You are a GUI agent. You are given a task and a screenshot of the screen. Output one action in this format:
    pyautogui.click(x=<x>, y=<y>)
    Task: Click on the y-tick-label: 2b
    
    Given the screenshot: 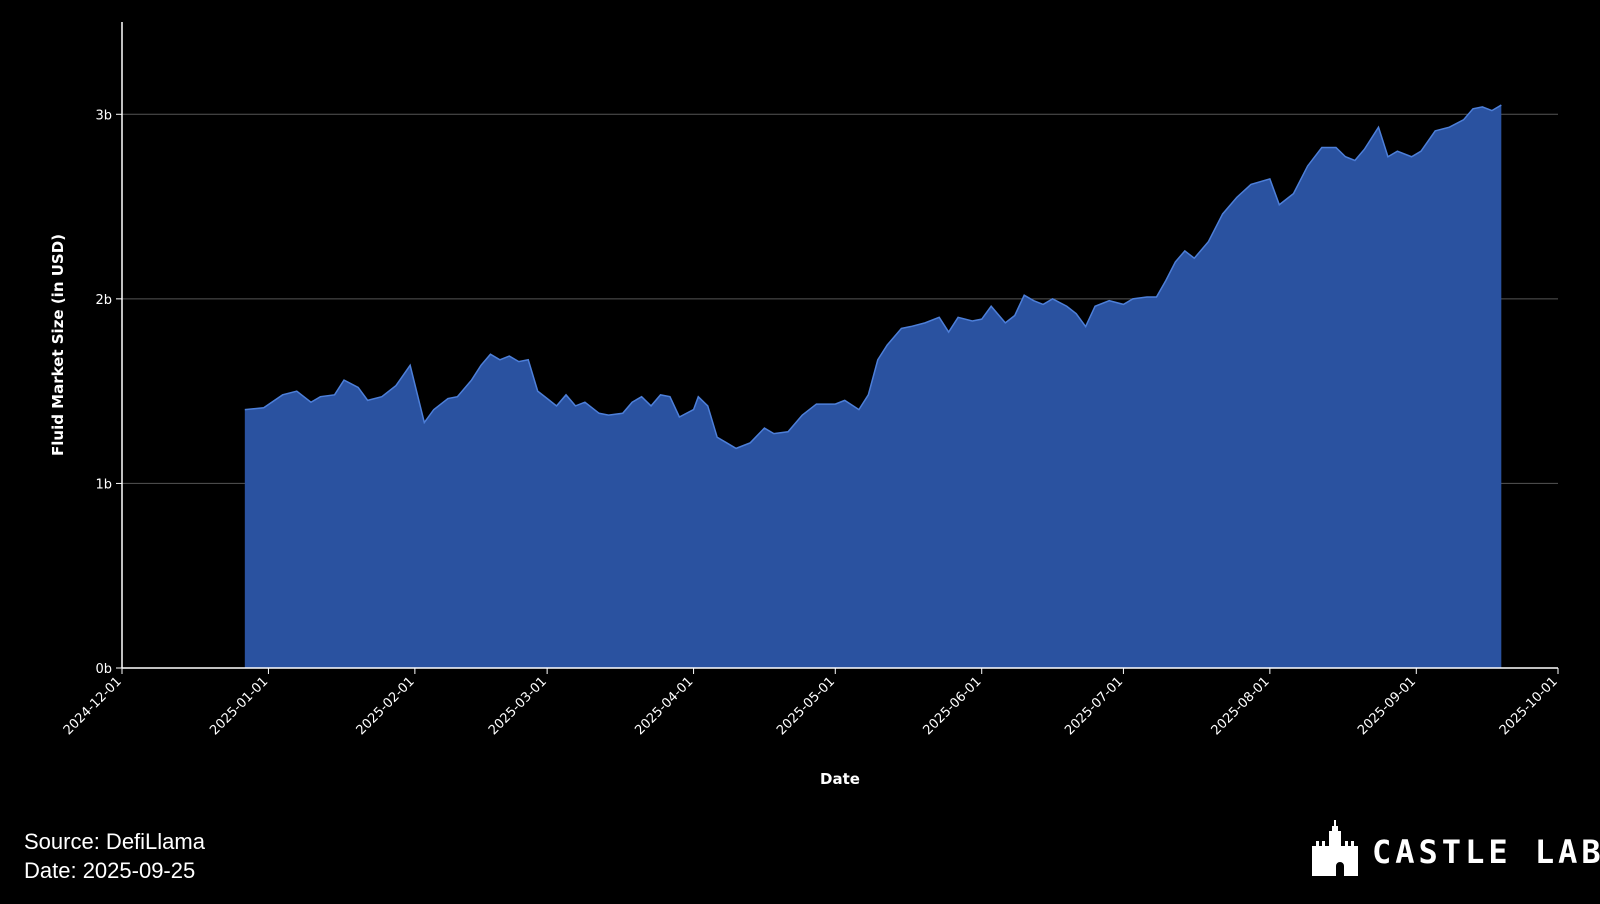 What is the action you would take?
    pyautogui.click(x=103, y=300)
    